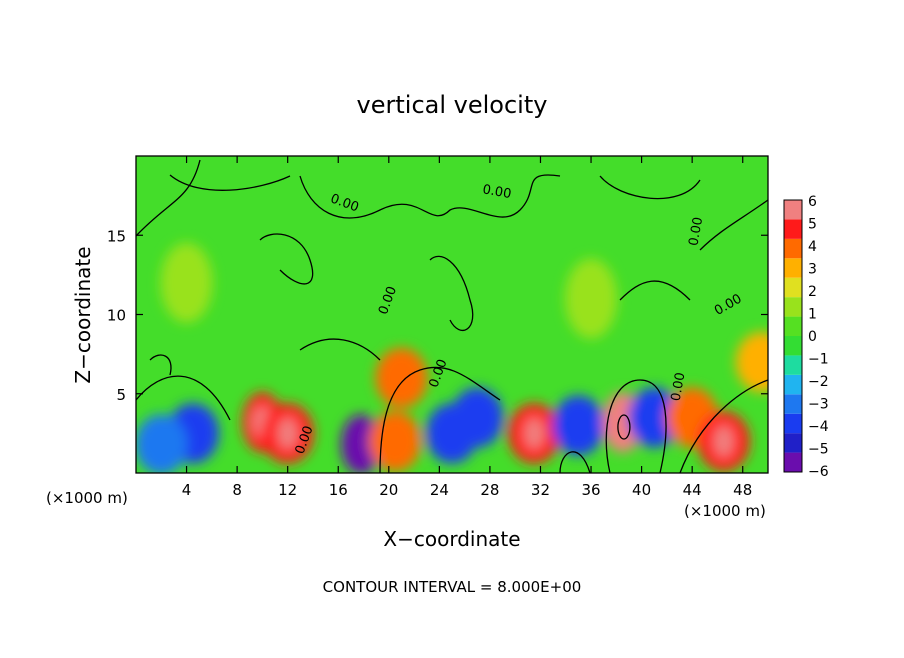  Describe the element at coordinates (388, 490) in the screenshot. I see `x-tick-label: 20` at that location.